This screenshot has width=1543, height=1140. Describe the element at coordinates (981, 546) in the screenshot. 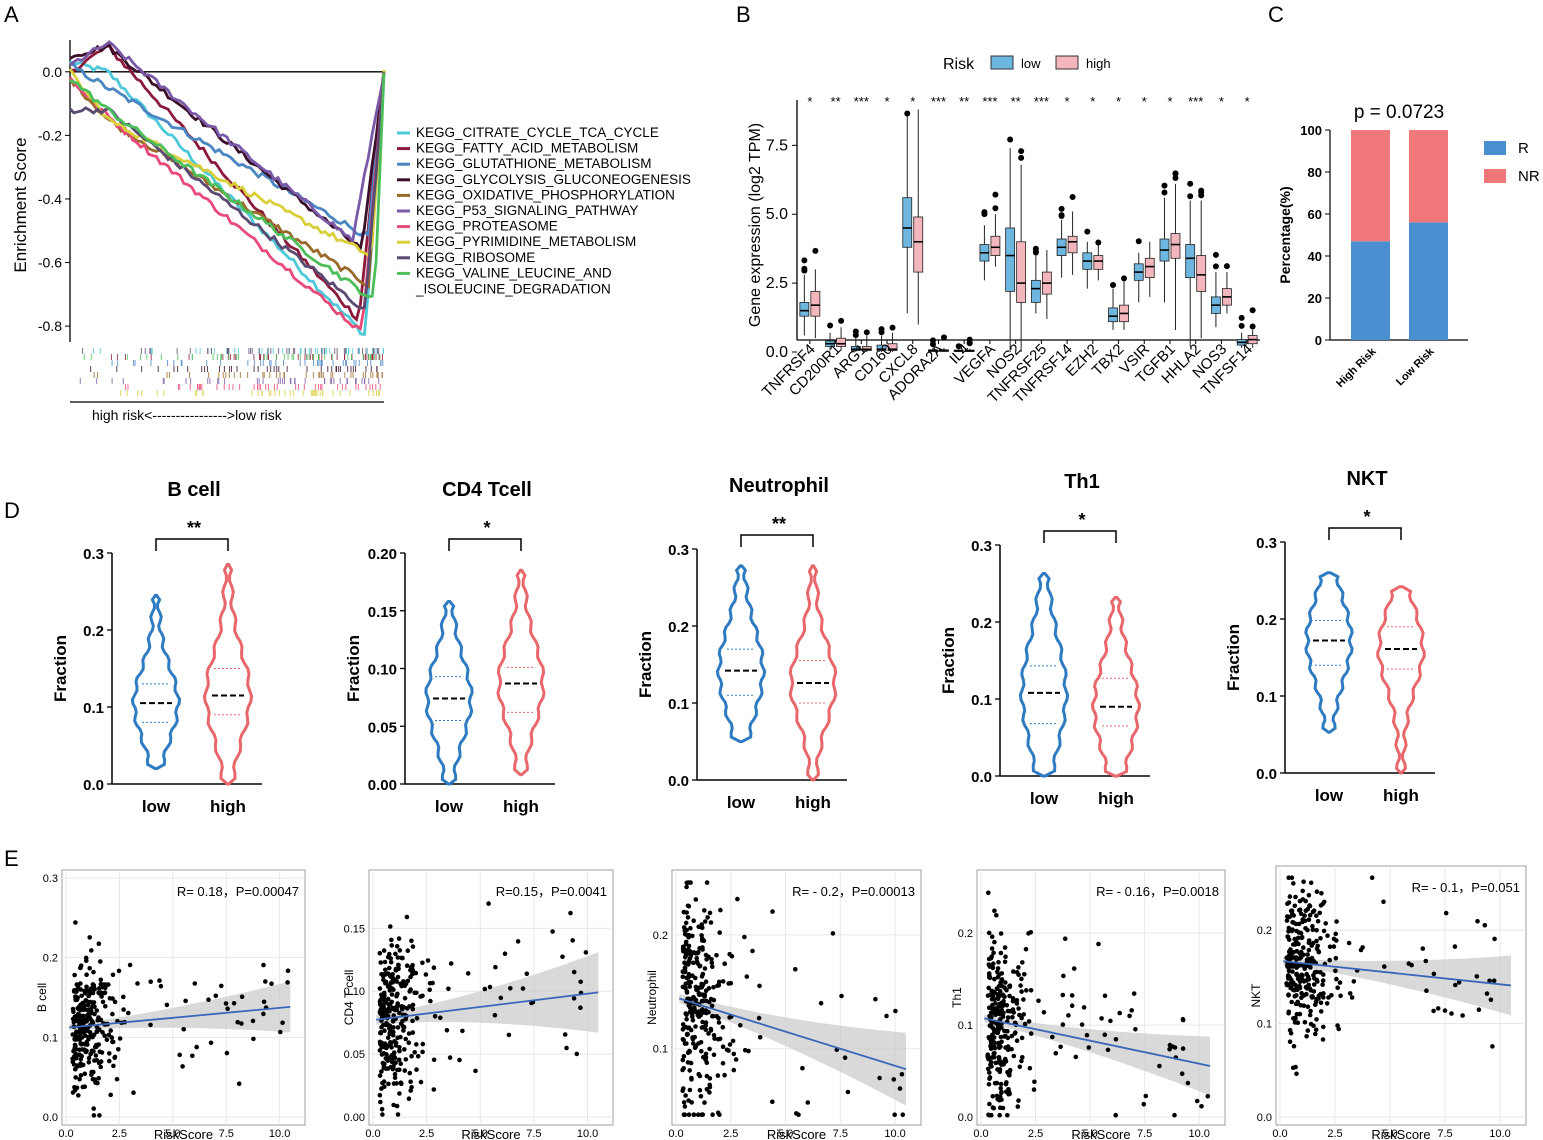

I see `panel-d-ytick-label: 0.3` at that location.